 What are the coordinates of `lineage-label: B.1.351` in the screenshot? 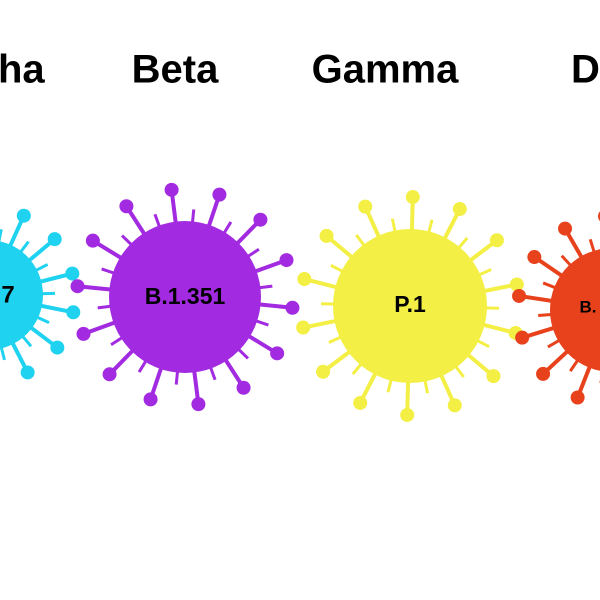 It's located at (185, 296).